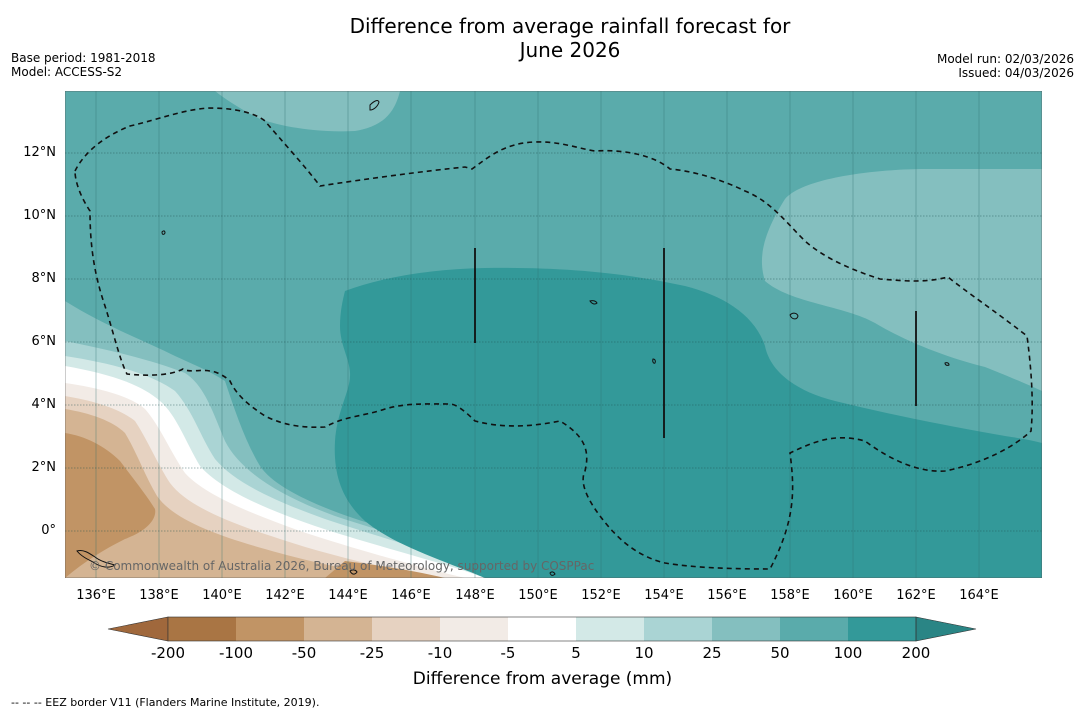  I want to click on colorbar-label-6: 5, so click(576, 653).